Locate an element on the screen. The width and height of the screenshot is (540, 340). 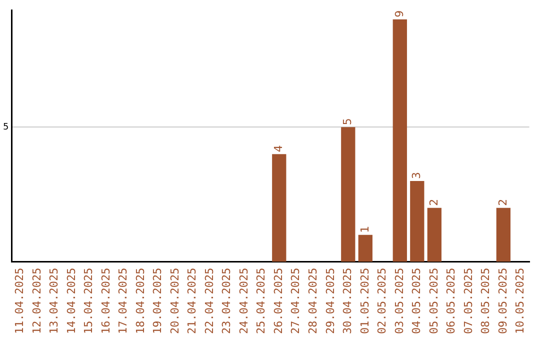
x-tick-label: 18.04.2025 is located at coordinates (140, 301).